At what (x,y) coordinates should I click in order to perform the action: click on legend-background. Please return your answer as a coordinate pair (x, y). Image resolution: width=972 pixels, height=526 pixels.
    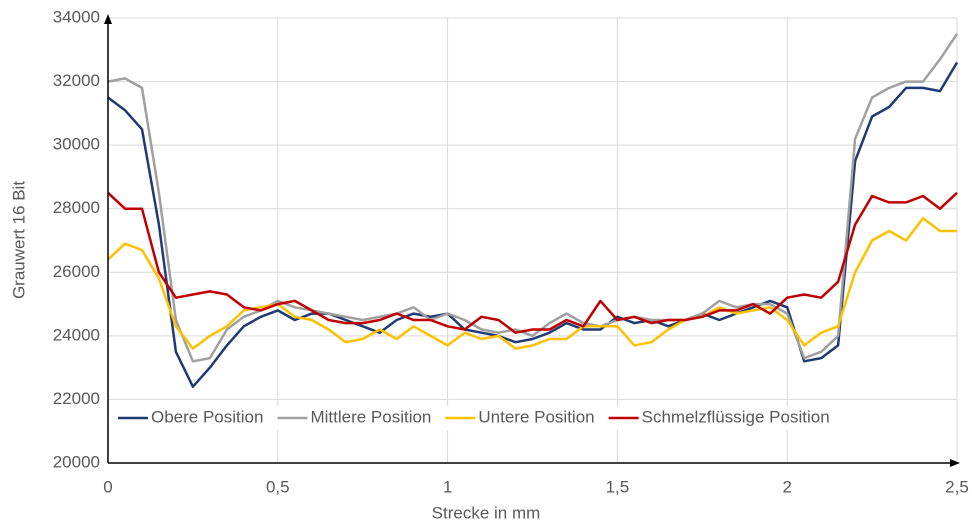
    Looking at the image, I should click on (478, 418).